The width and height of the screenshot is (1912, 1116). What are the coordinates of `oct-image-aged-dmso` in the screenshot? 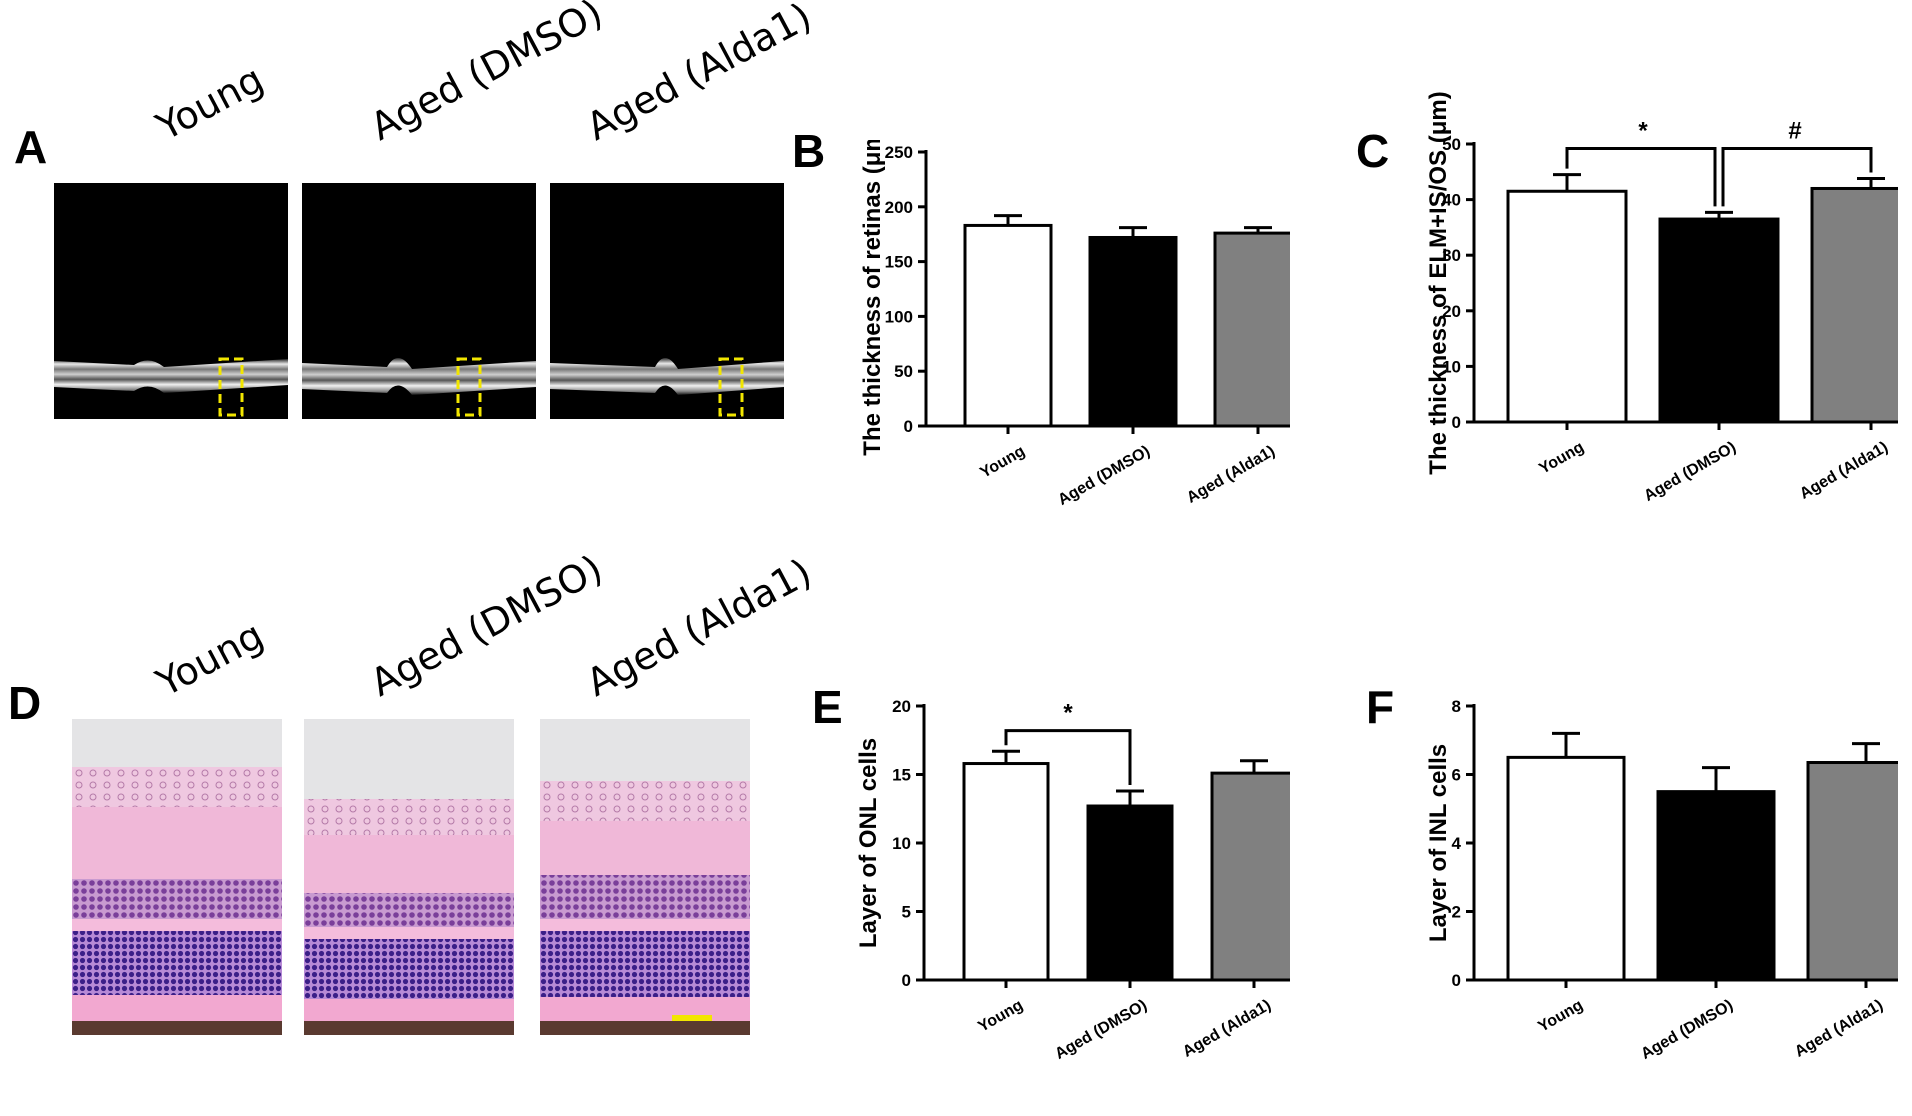 It's located at (419, 301).